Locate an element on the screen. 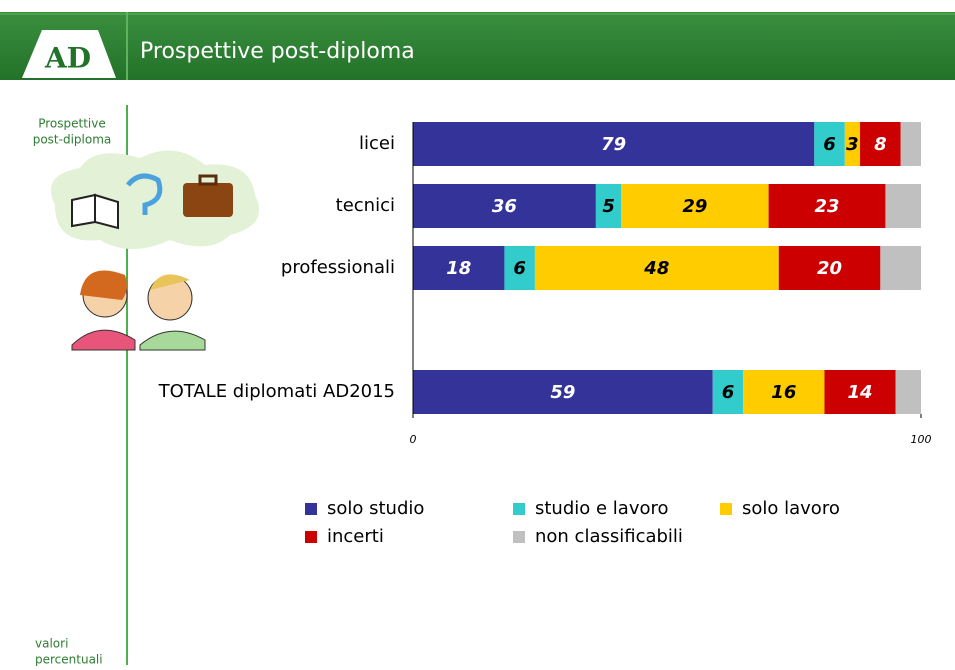 Image resolution: width=955 pixels, height=670 pixels. data-label: 5 is located at coordinates (608, 206).